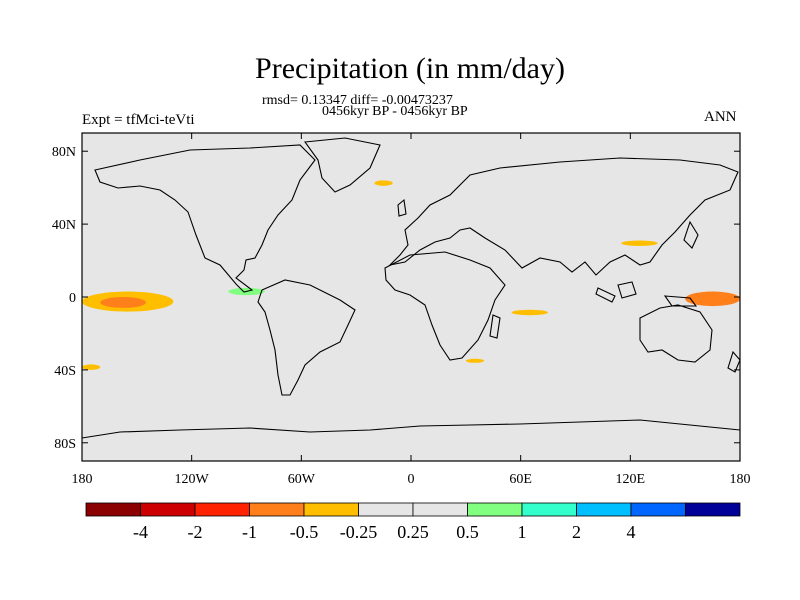  Describe the element at coordinates (734, 361) in the screenshot. I see `new-zealand-outline` at that location.